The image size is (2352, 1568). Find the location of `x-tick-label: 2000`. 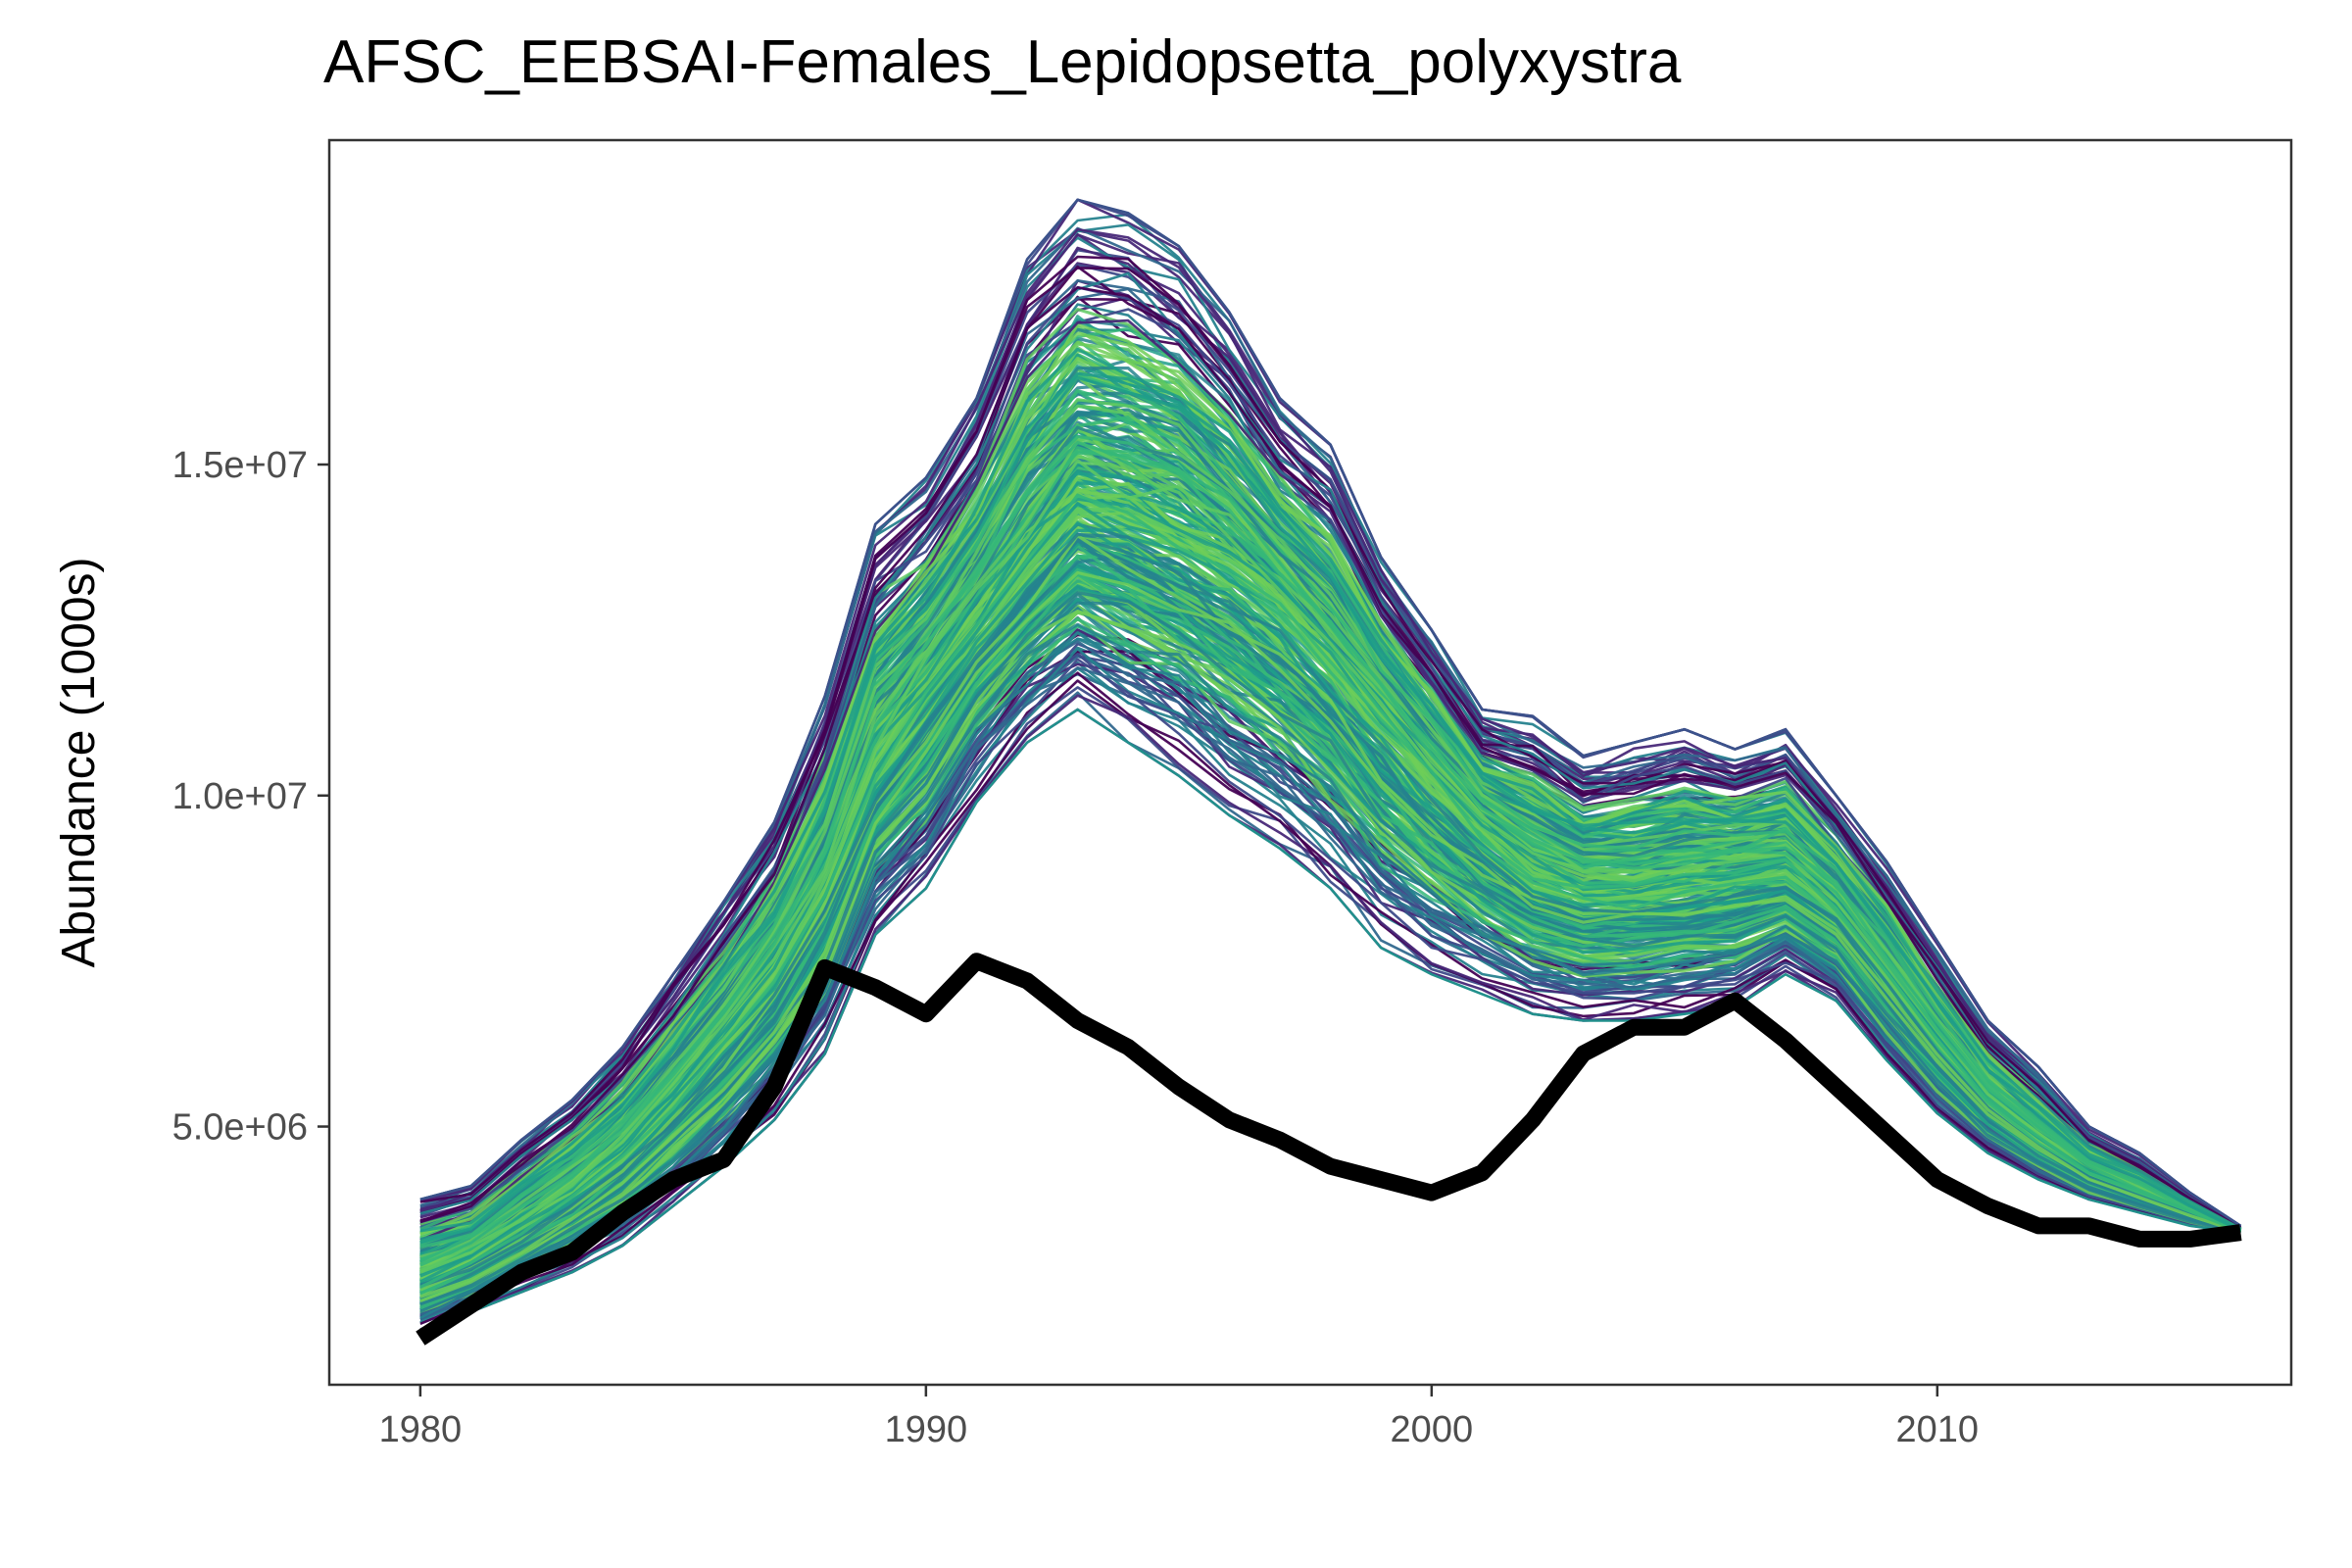

x-tick-label: 2000 is located at coordinates (1432, 1429).